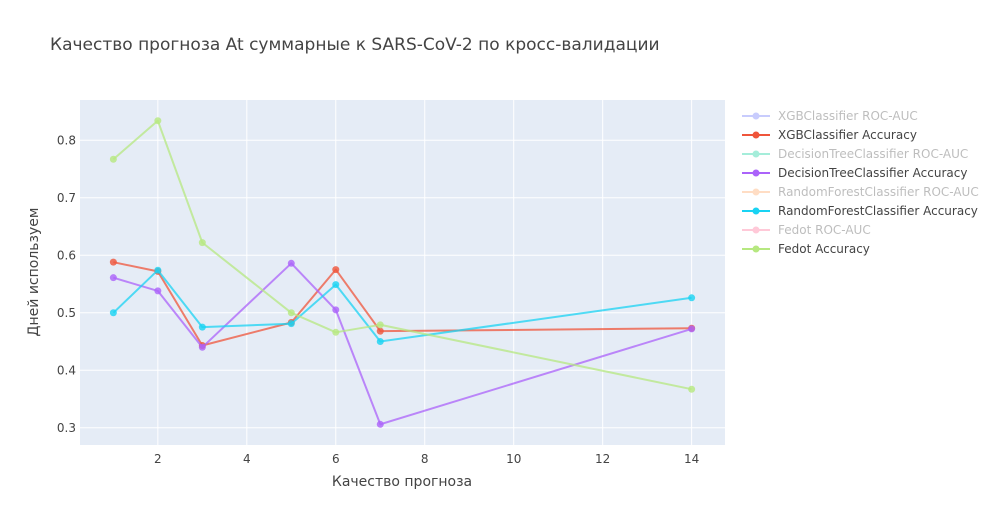 Image resolution: width=983 pixels, height=525 pixels. I want to click on legend-item: Fedot Accuracy, so click(806, 249).